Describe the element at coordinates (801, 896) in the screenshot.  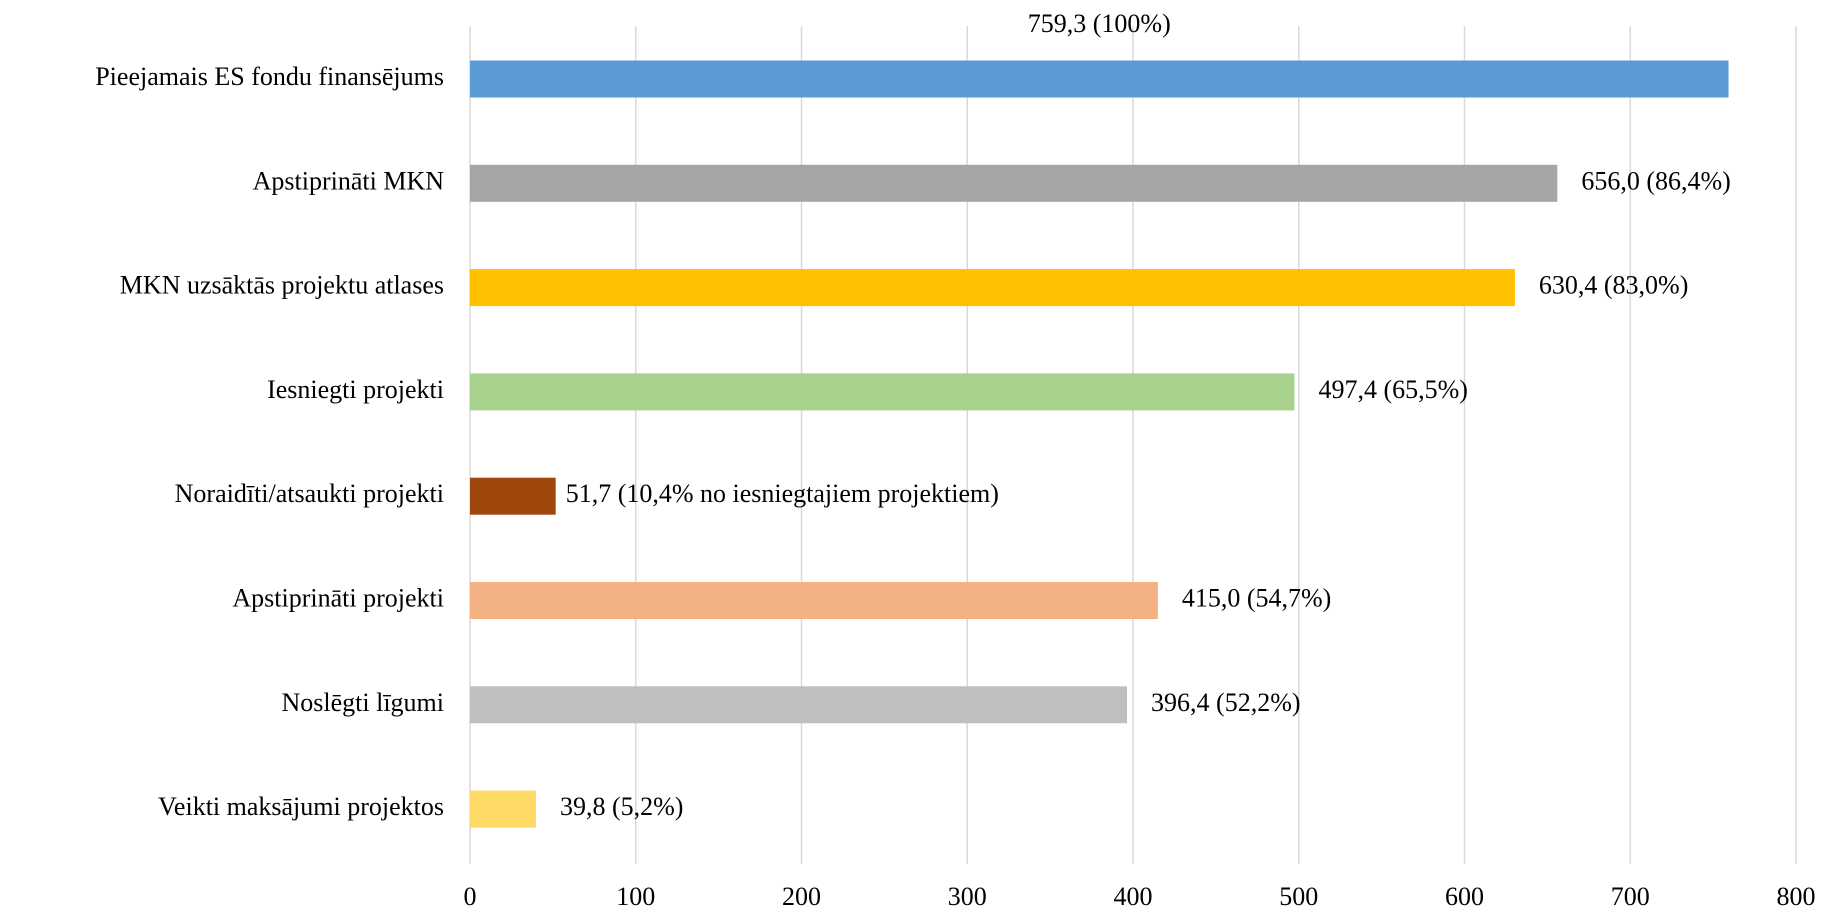
I see `x-tick-label: 200` at that location.